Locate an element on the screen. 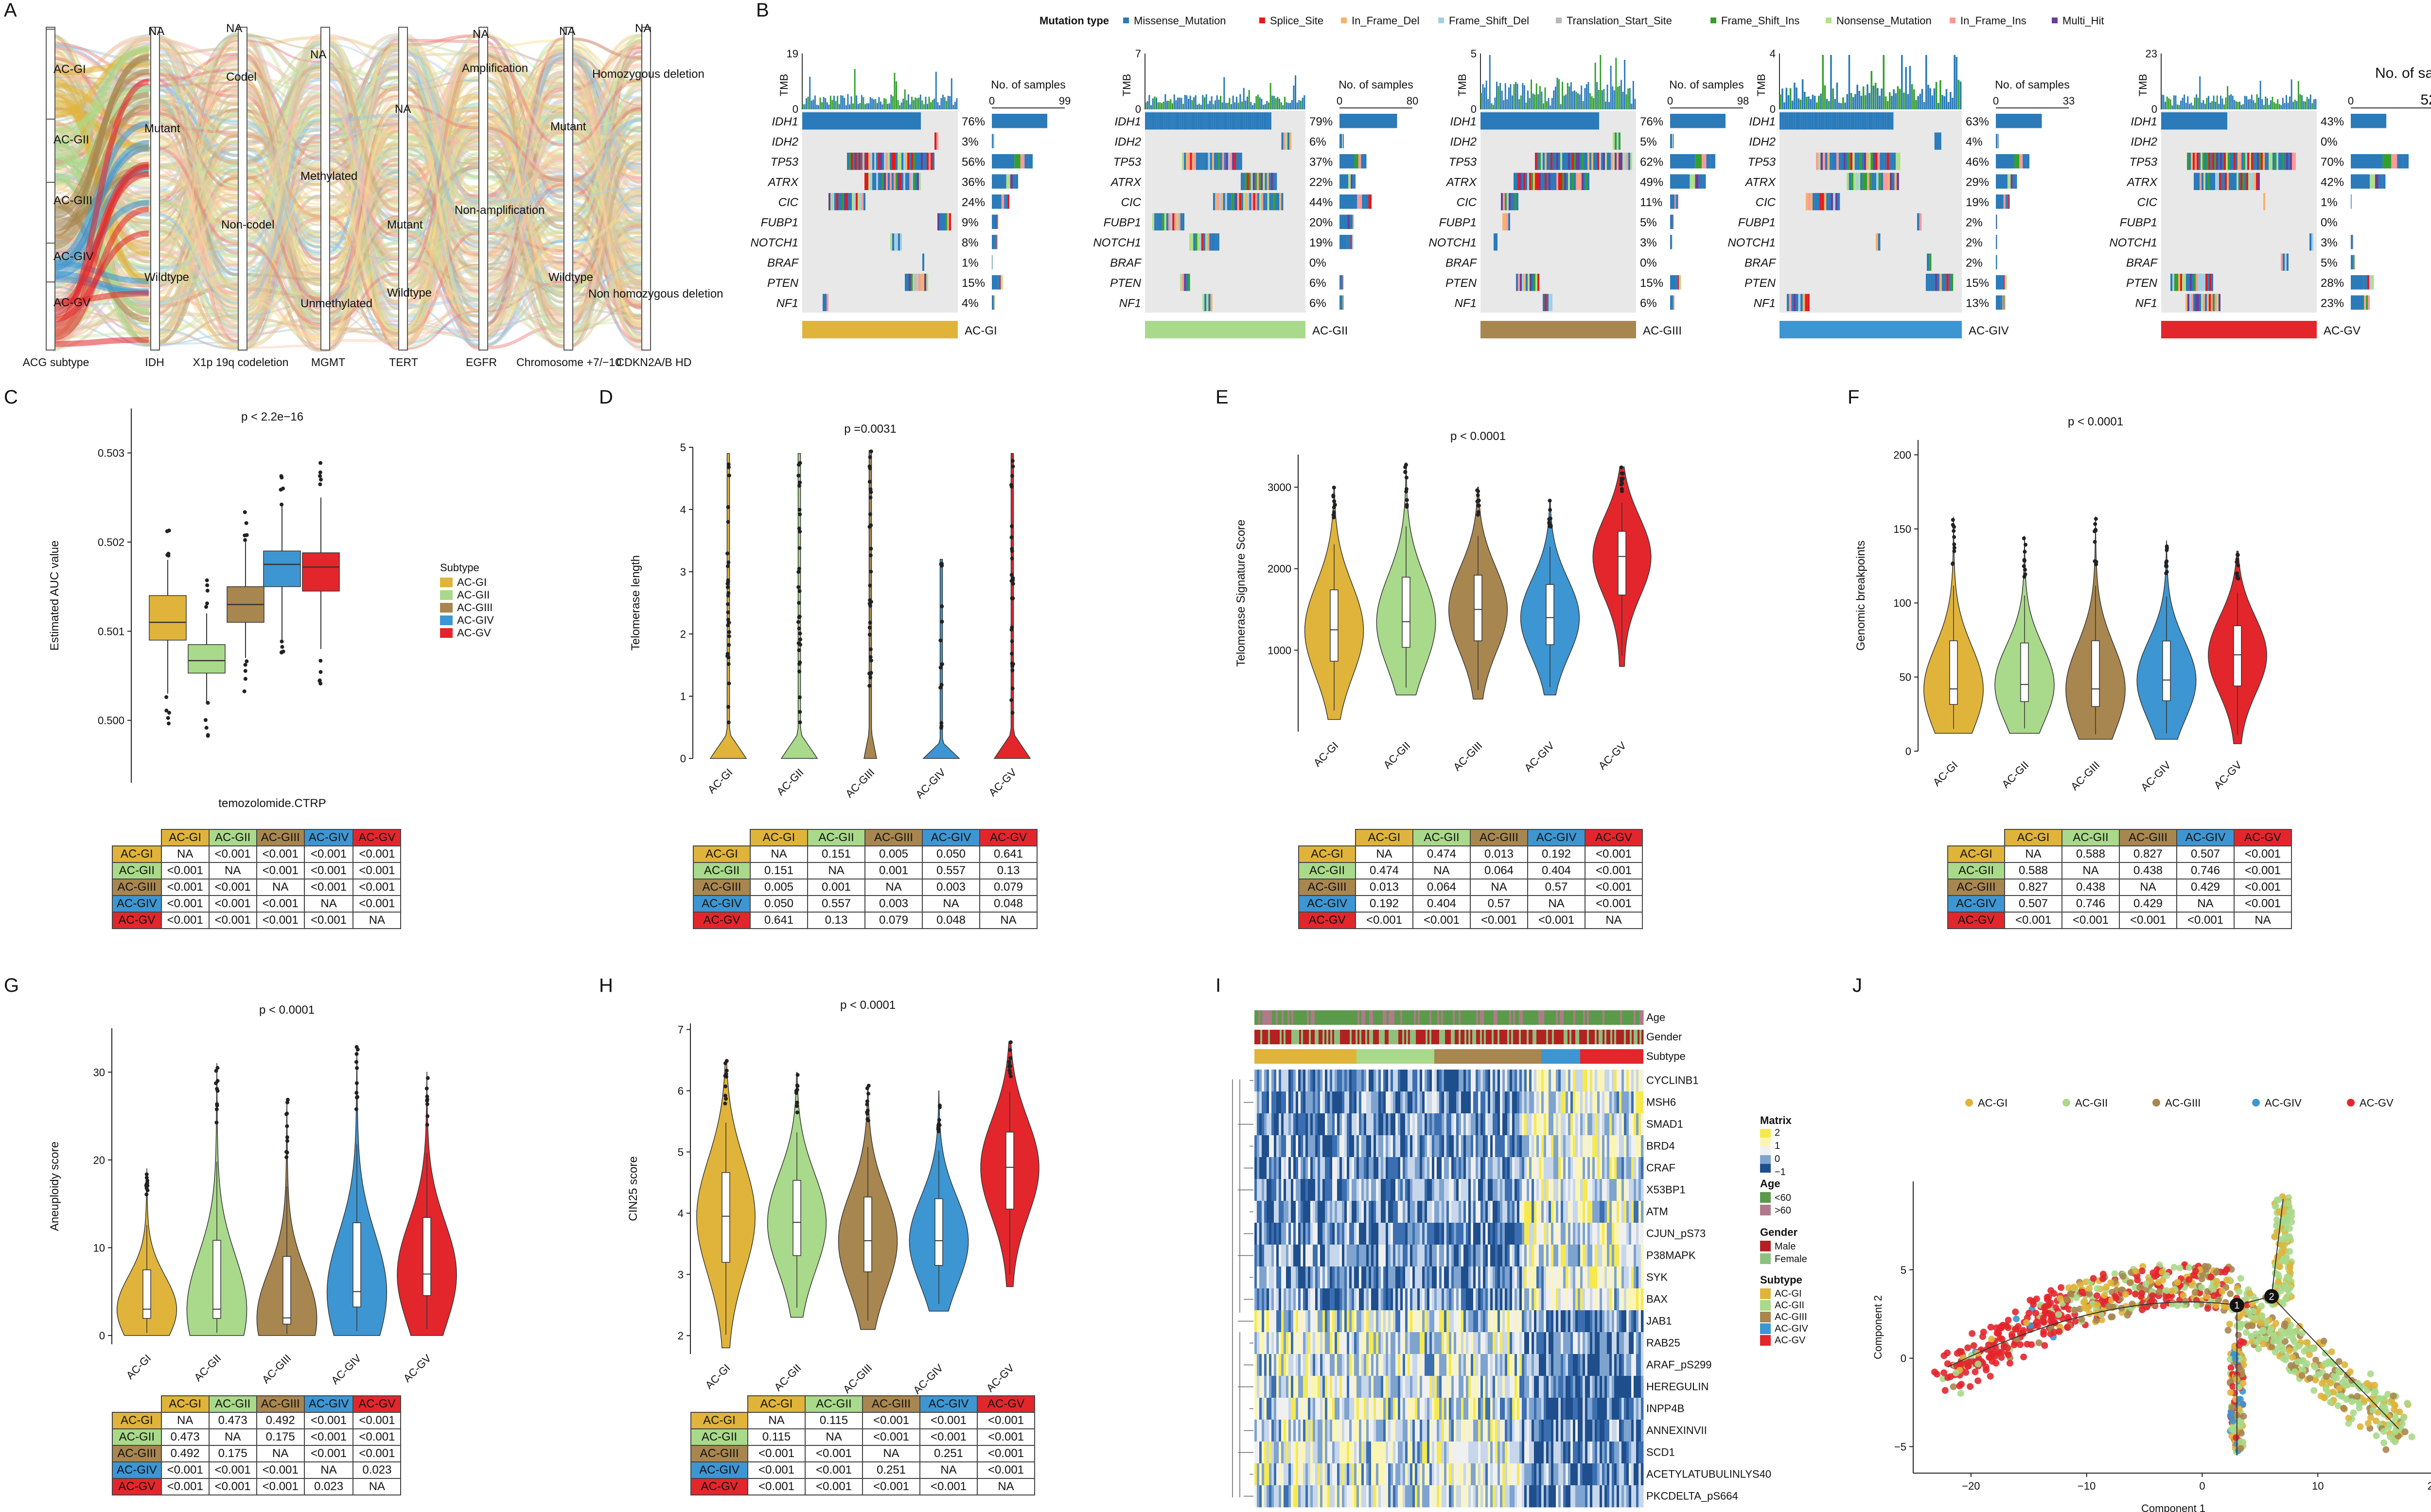  mutation-pct: 29% is located at coordinates (1977, 182).